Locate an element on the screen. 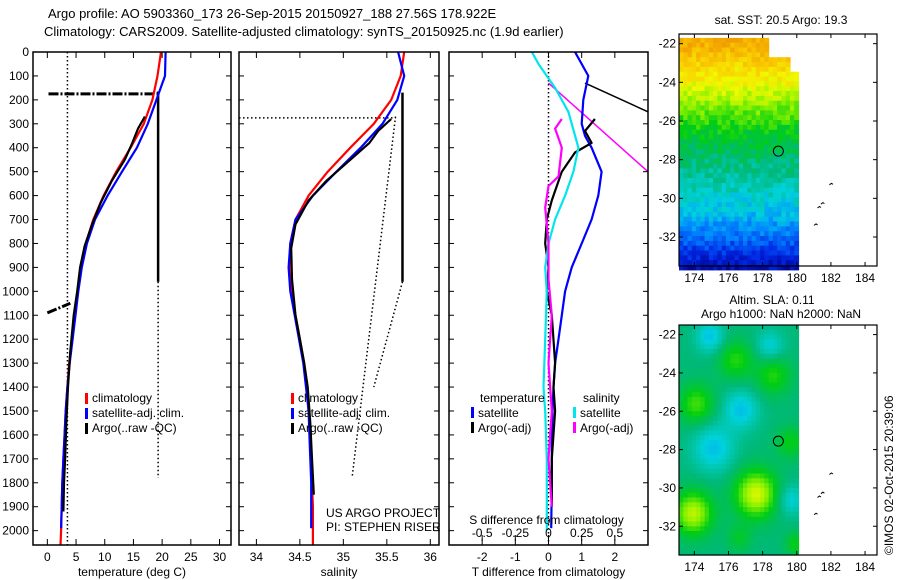  x-tick-label: 15 is located at coordinates (134, 557).